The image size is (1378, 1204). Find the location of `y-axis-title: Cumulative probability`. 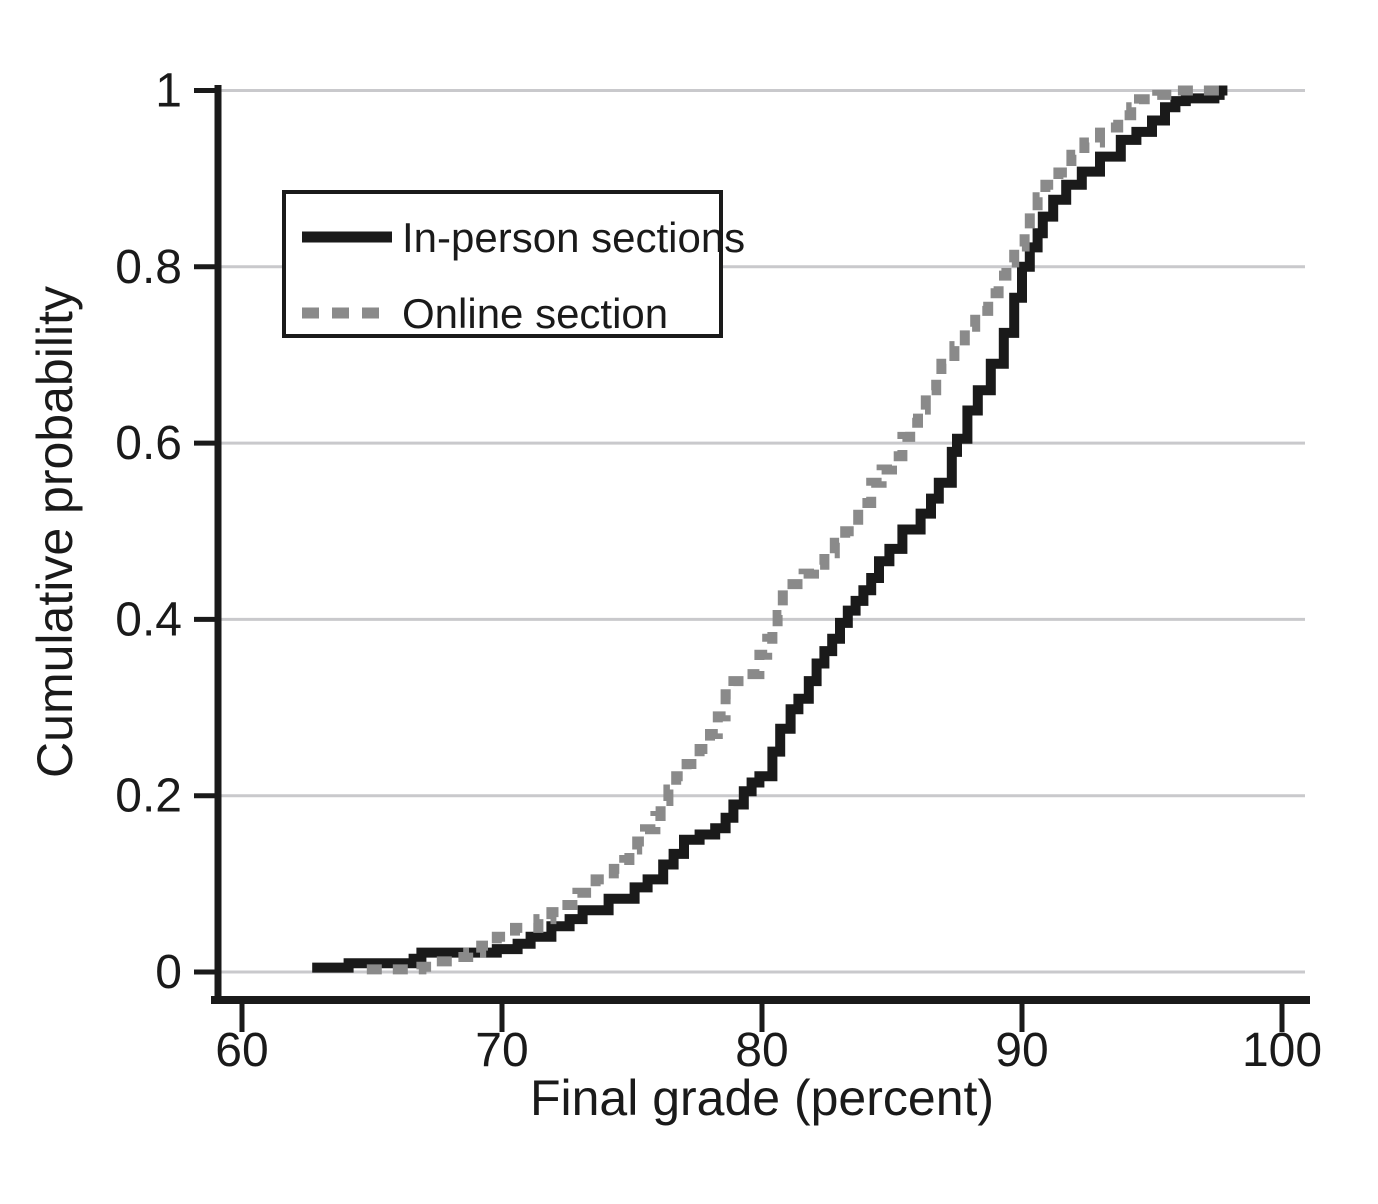

y-axis-title: Cumulative probability is located at coordinates (55, 532).